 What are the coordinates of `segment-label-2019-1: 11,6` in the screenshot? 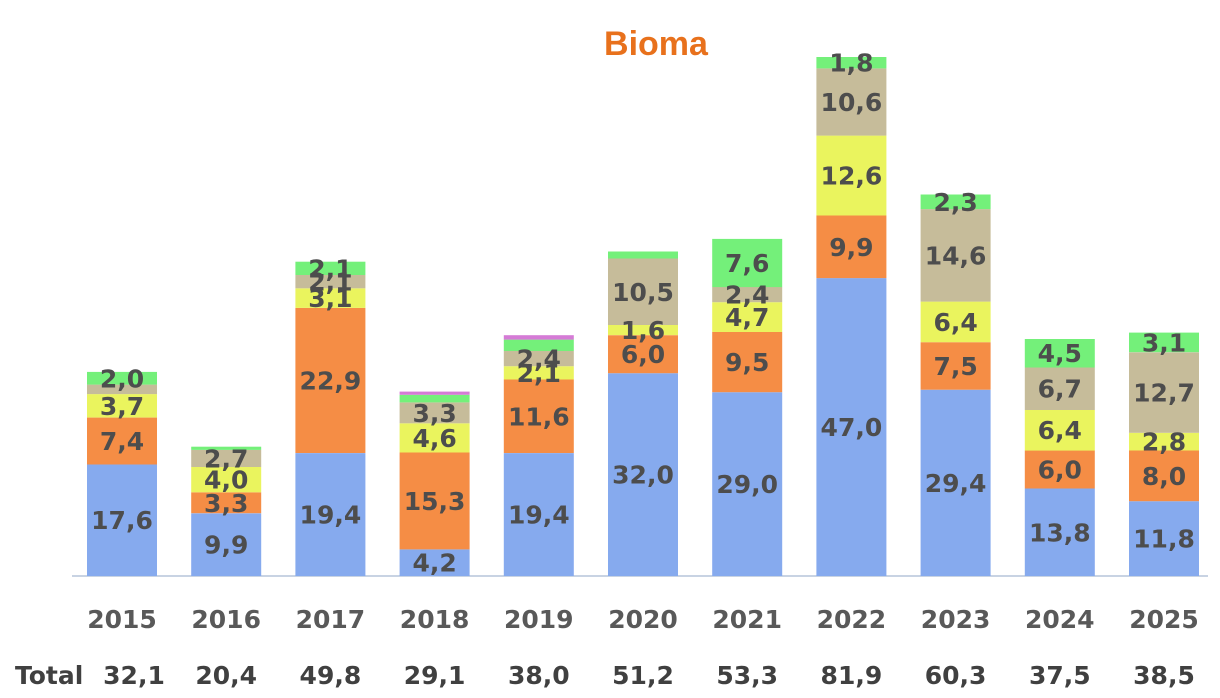 It's located at (539, 416).